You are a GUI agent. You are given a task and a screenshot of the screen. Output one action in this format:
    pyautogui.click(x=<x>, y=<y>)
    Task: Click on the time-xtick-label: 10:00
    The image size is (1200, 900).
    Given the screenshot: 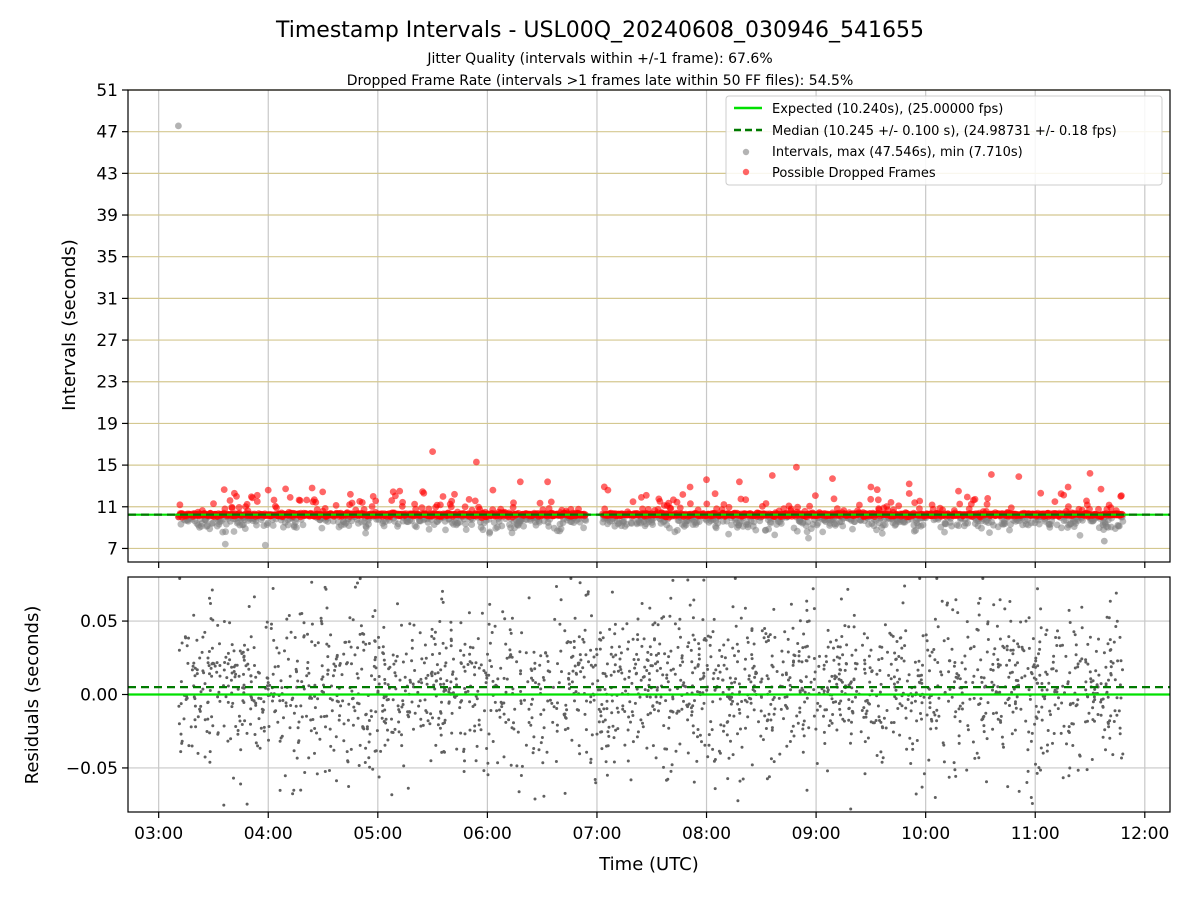 What is the action you would take?
    pyautogui.click(x=925, y=834)
    